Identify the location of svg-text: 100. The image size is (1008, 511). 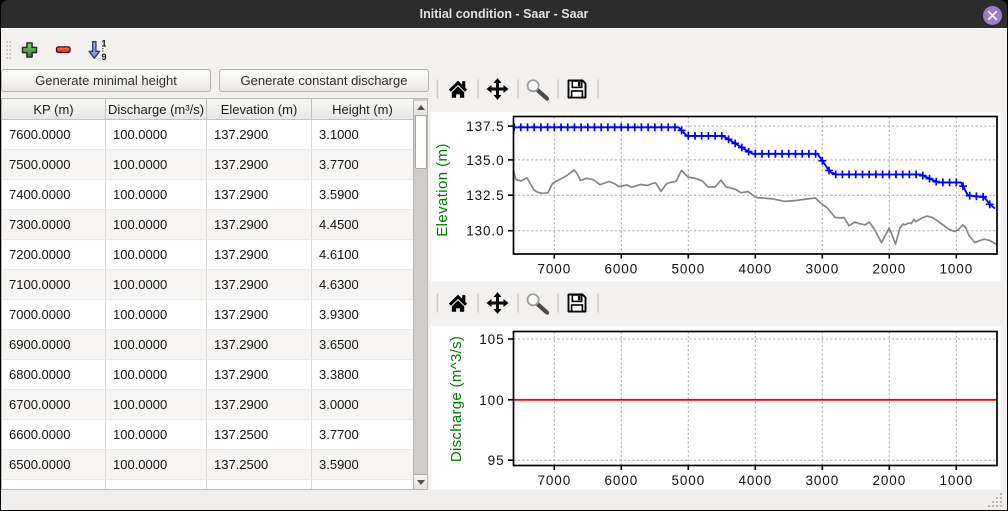
(491, 400).